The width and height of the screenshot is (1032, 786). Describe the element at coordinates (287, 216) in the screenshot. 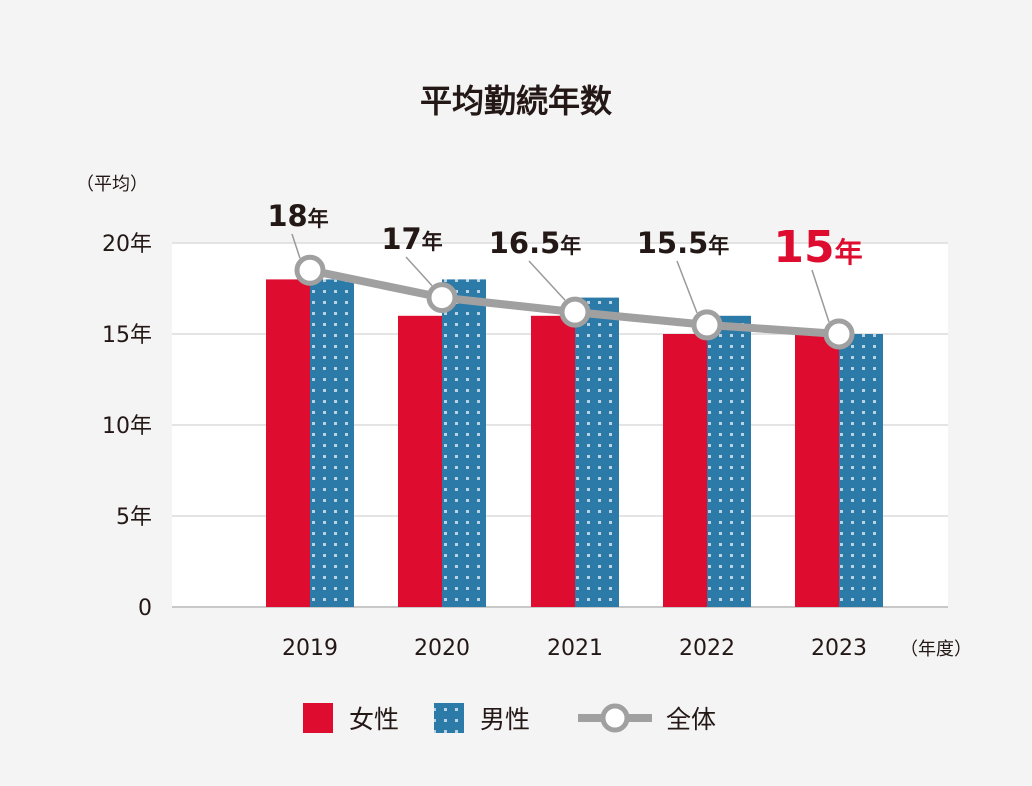

I see `data-label-value: 18` at that location.